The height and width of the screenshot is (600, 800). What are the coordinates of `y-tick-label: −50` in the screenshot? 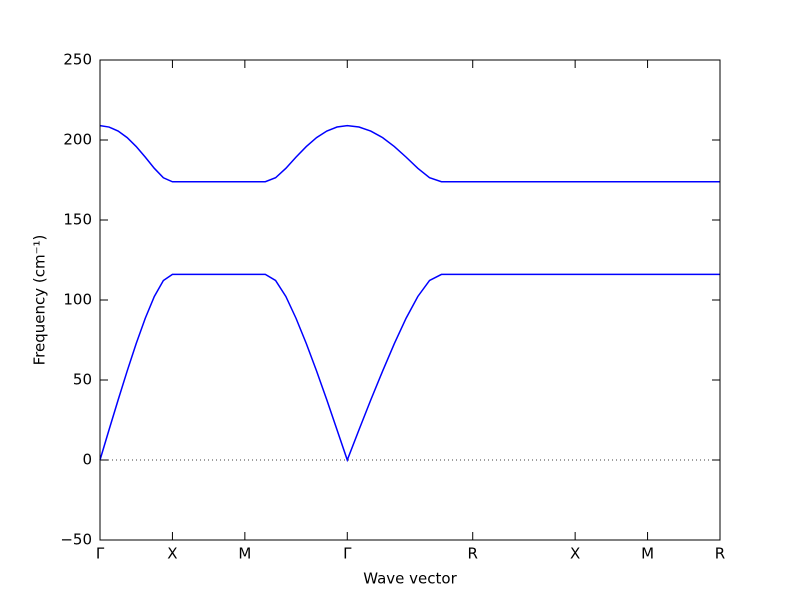 It's located at (76, 540).